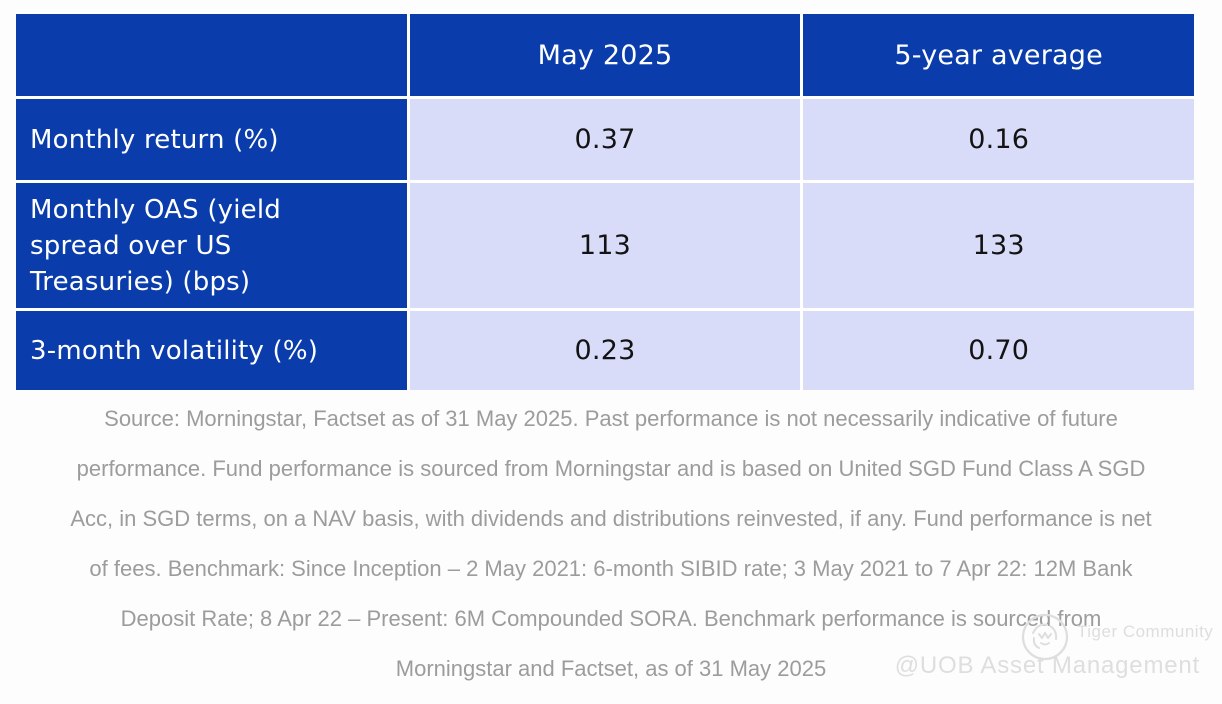  What do you see at coordinates (605, 350) in the screenshot?
I see `table-cell-3-month-volatility-may: 0.23` at bounding box center [605, 350].